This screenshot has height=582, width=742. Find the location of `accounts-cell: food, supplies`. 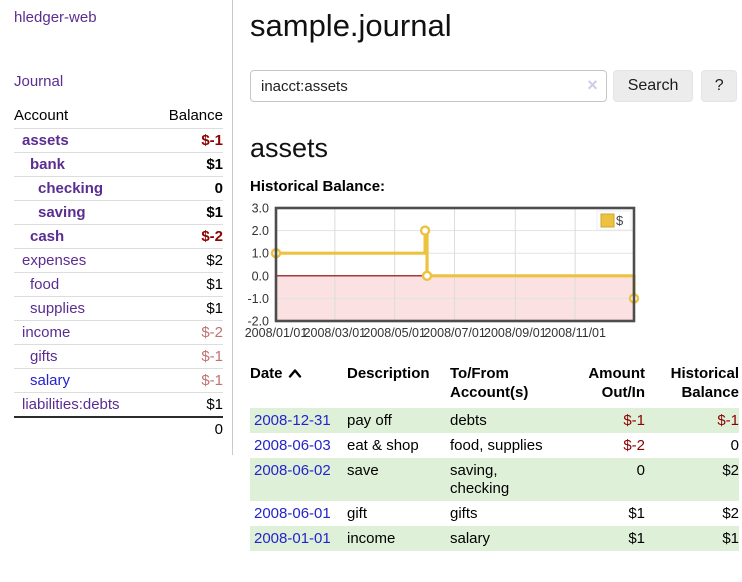

accounts-cell: food, supplies is located at coordinates (496, 445).